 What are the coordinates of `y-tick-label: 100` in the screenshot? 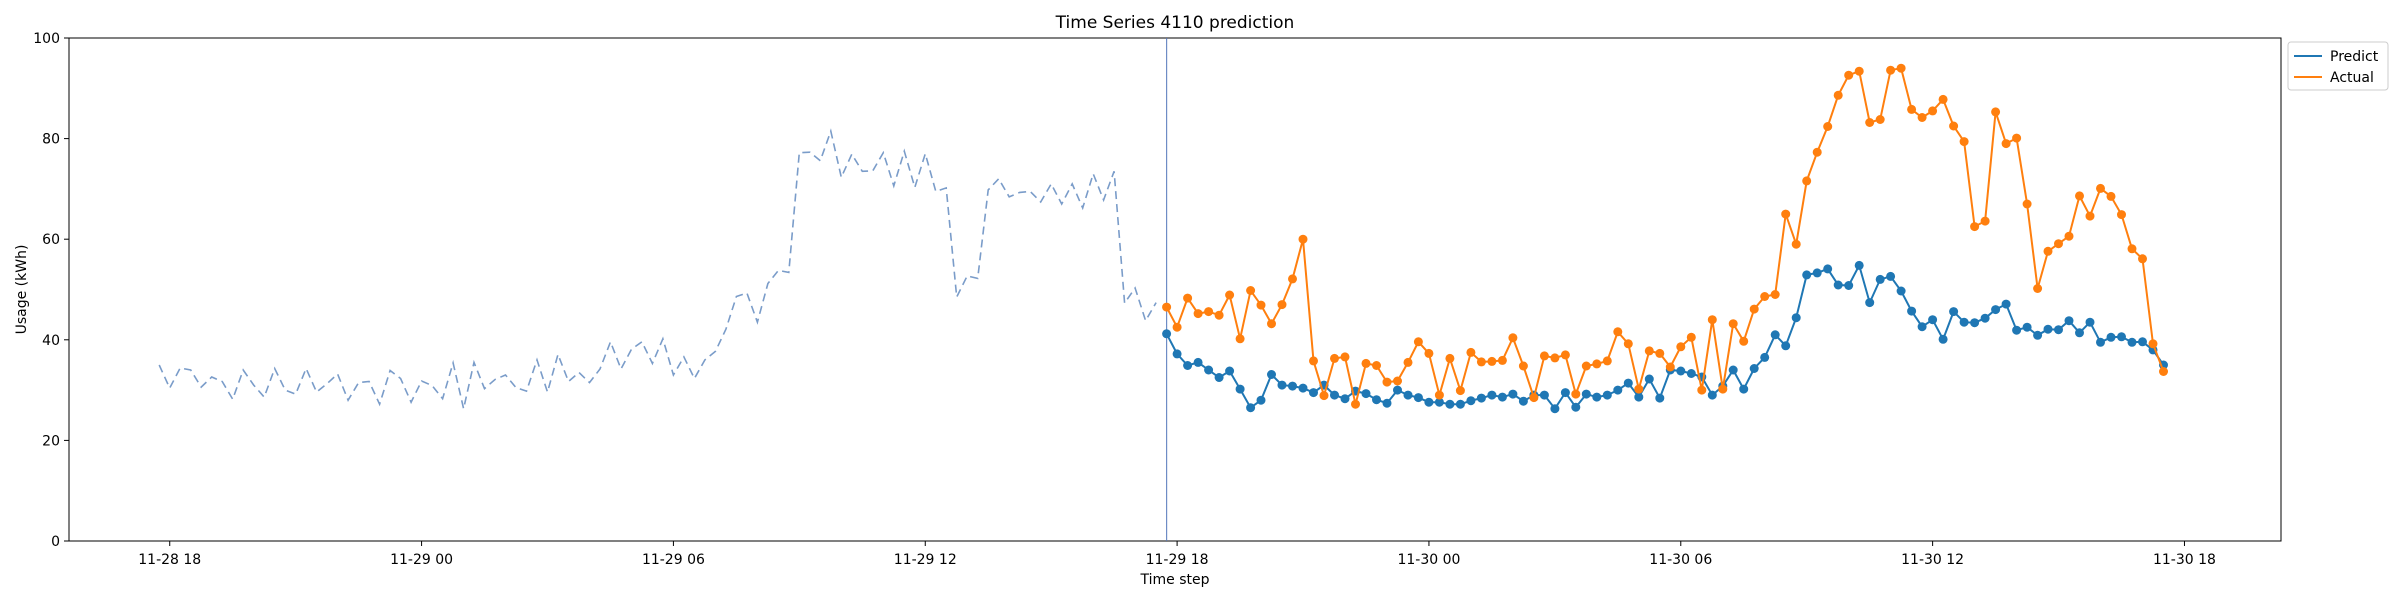 It's located at (46, 39).